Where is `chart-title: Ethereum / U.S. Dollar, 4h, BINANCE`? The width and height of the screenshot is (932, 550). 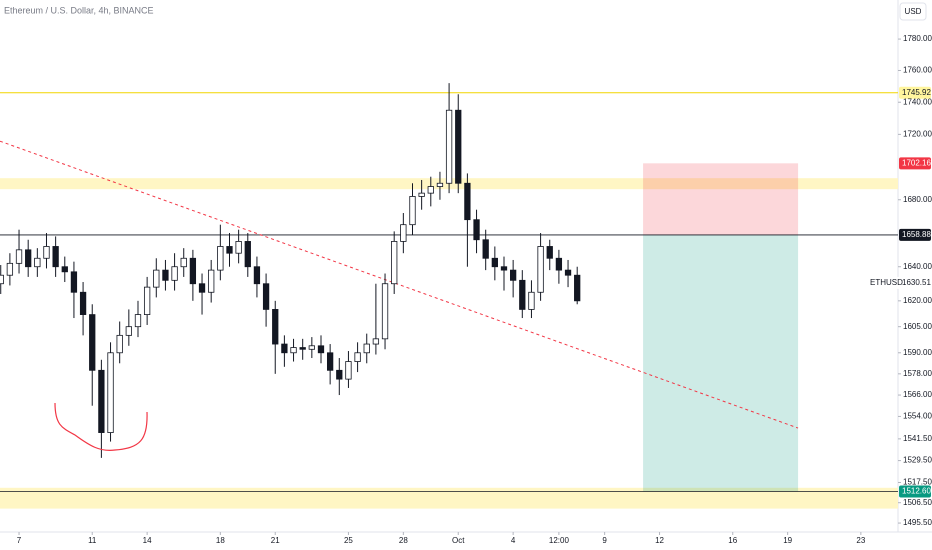
chart-title: Ethereum / U.S. Dollar, 4h, BINANCE is located at coordinates (79, 10).